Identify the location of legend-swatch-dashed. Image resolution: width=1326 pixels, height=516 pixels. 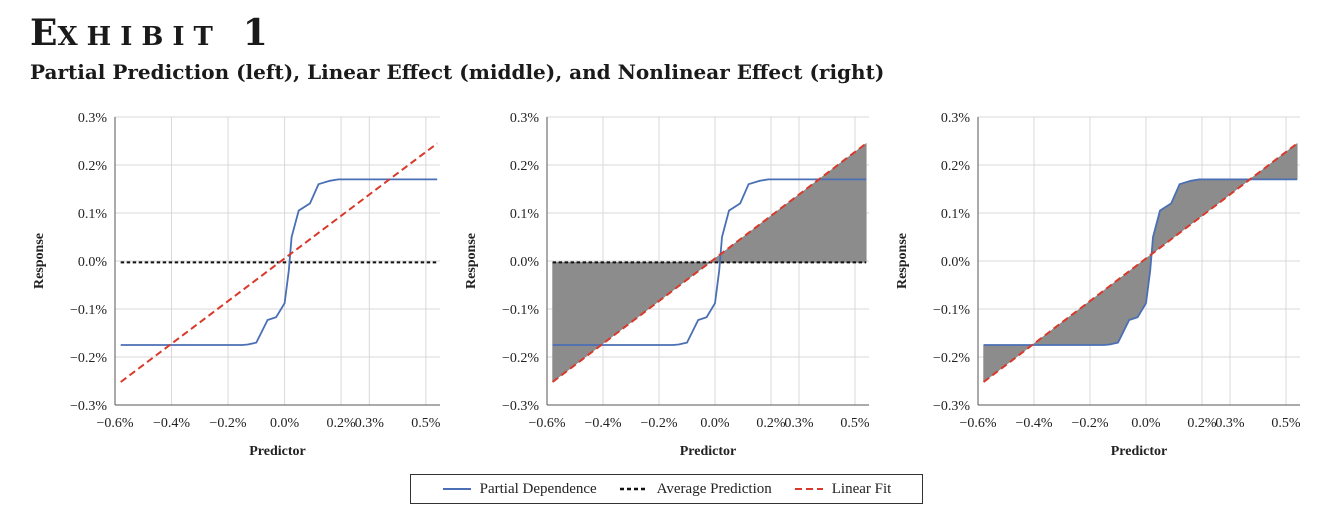
(808, 489).